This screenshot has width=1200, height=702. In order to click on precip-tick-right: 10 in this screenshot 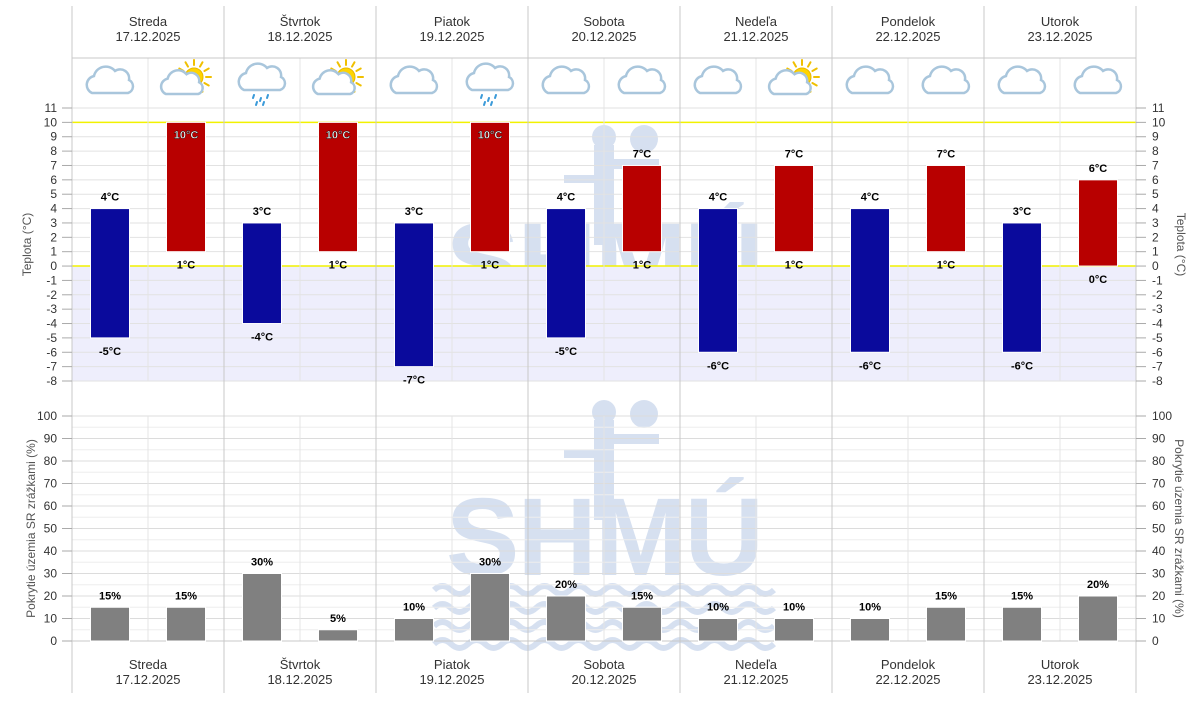, I will do `click(1159, 619)`.